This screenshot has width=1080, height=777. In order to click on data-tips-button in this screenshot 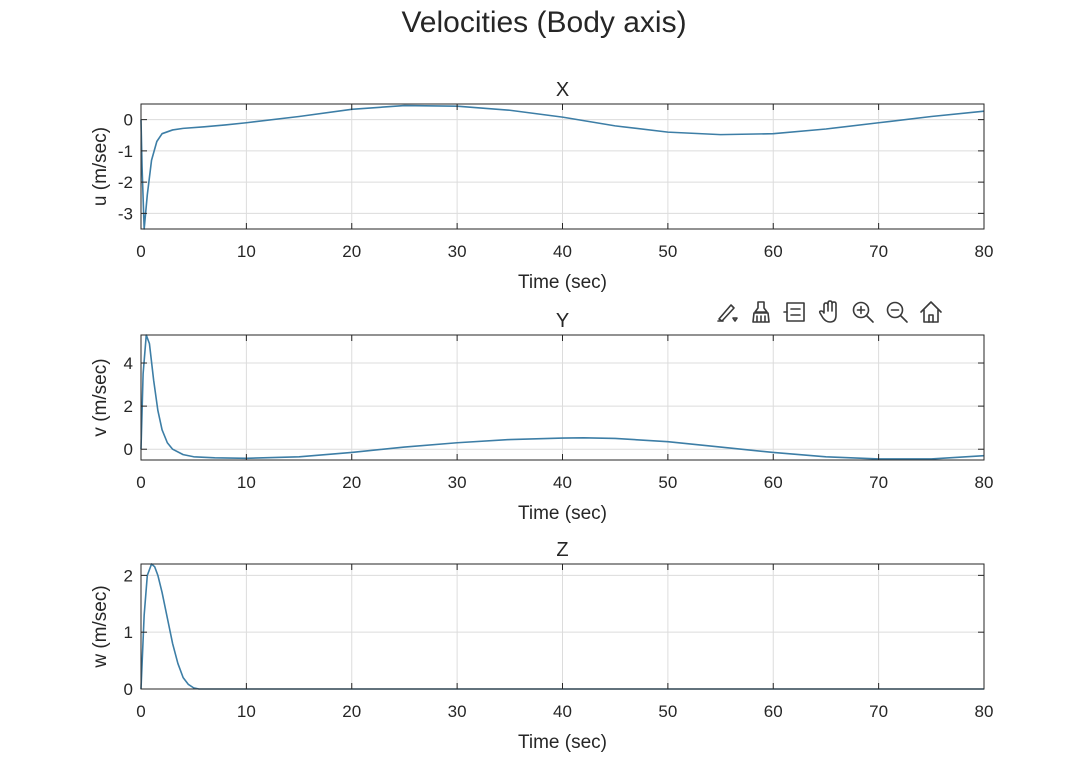, I will do `click(761, 312)`.